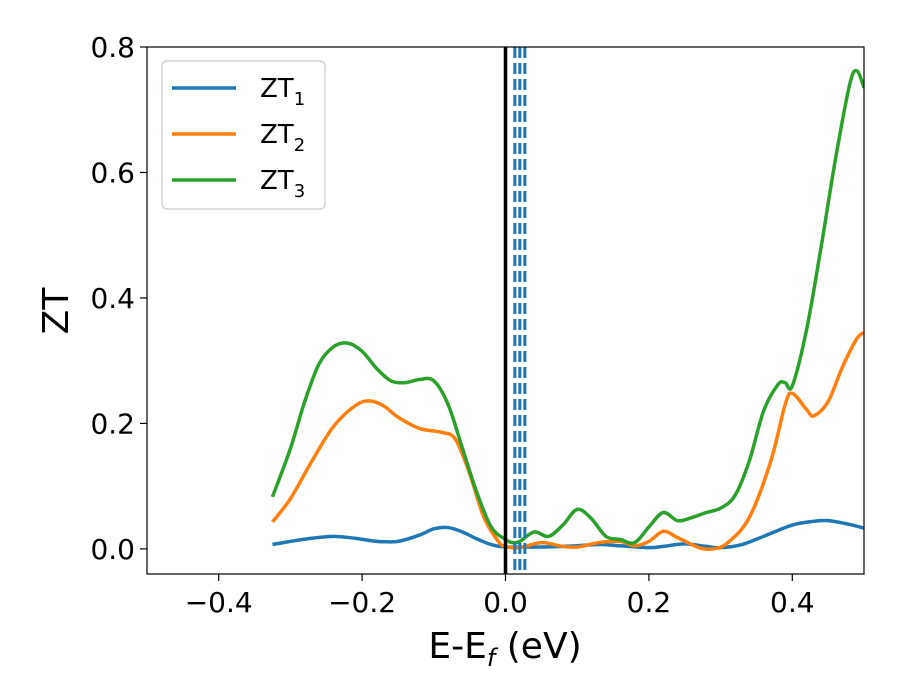 This screenshot has width=900, height=700. What do you see at coordinates (649, 602) in the screenshot?
I see `x-tick-label: 0.2` at bounding box center [649, 602].